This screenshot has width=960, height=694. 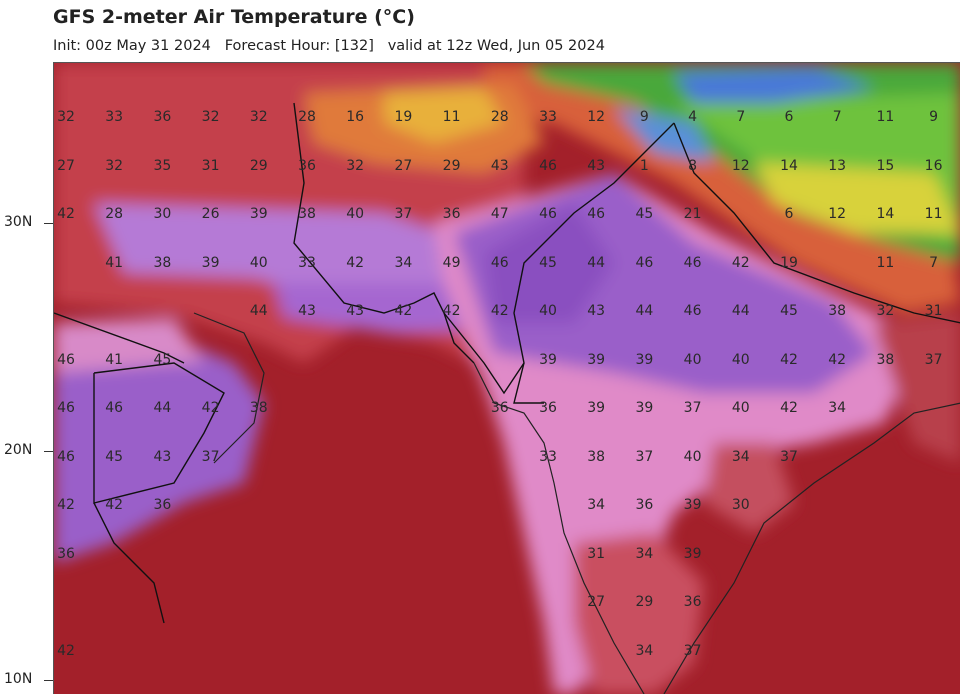 I want to click on temperature-value: 13, so click(x=837, y=165).